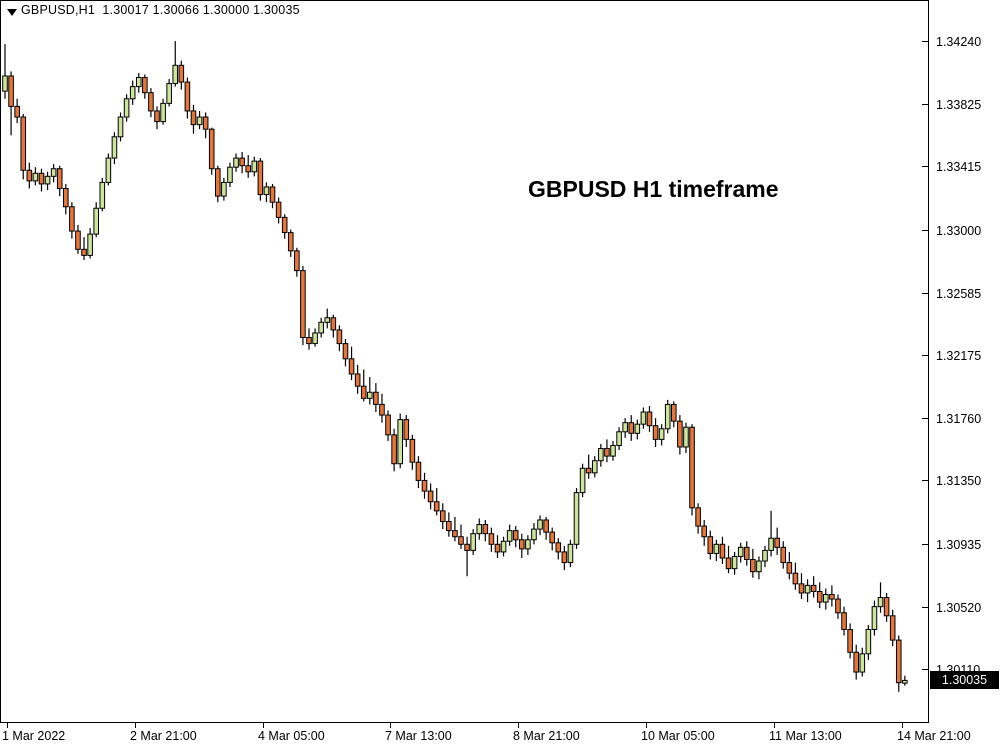 This screenshot has height=750, width=1000. I want to click on price-axis-label: 1.34240, so click(958, 42).